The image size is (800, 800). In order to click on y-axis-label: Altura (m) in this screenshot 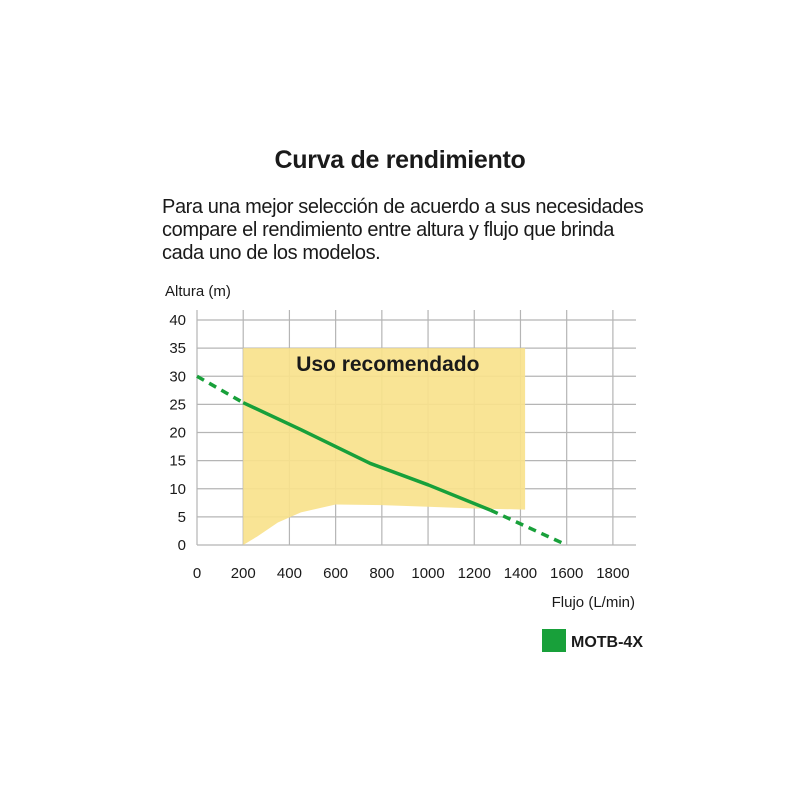, I will do `click(198, 291)`.